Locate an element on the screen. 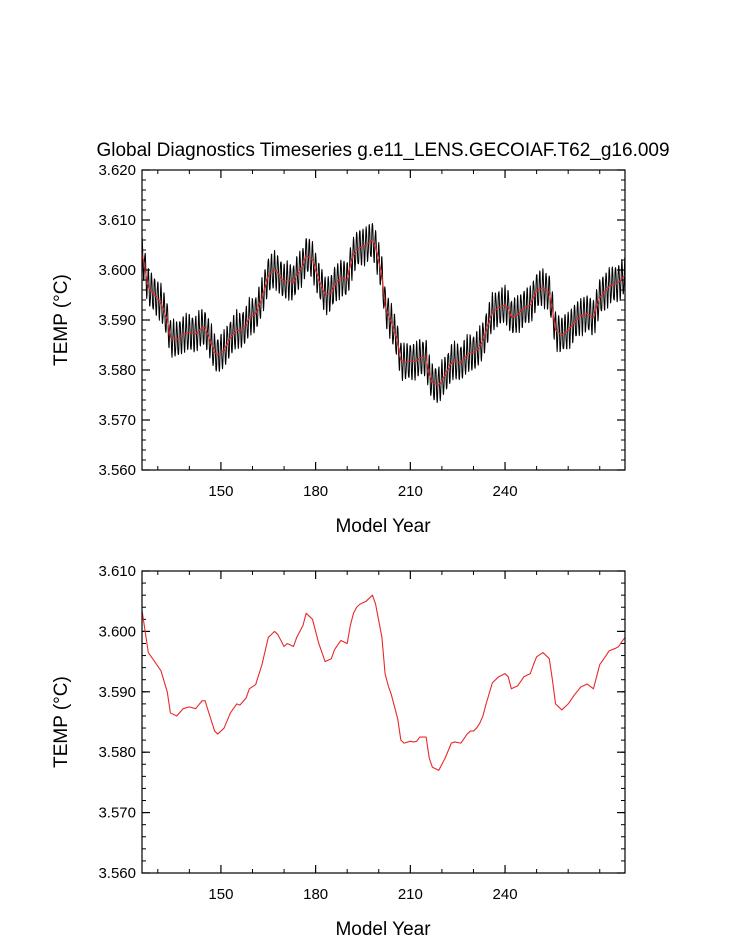 The height and width of the screenshot is (950, 733). bottom-y-tick-label: 3.580 is located at coordinates (117, 752).